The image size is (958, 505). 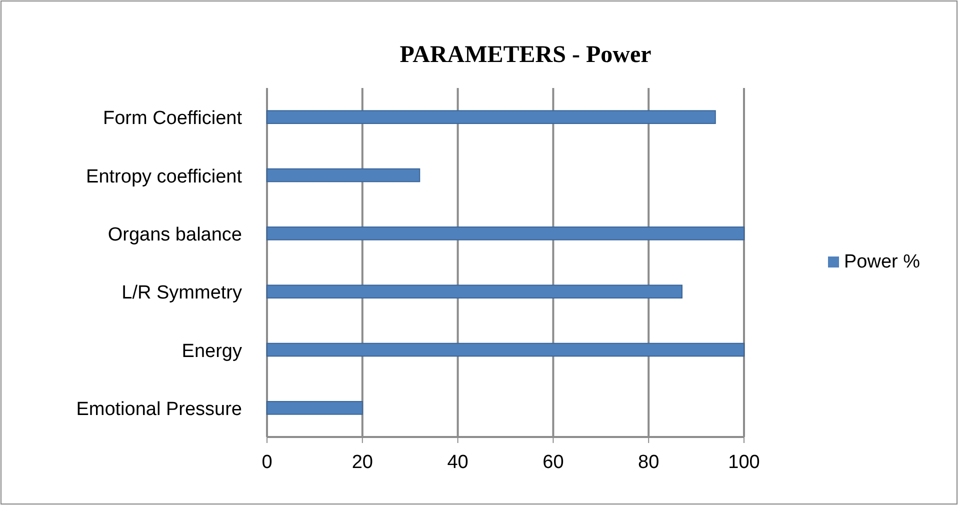 What do you see at coordinates (526, 55) in the screenshot?
I see `chart-title: PARAMETERS - Power` at bounding box center [526, 55].